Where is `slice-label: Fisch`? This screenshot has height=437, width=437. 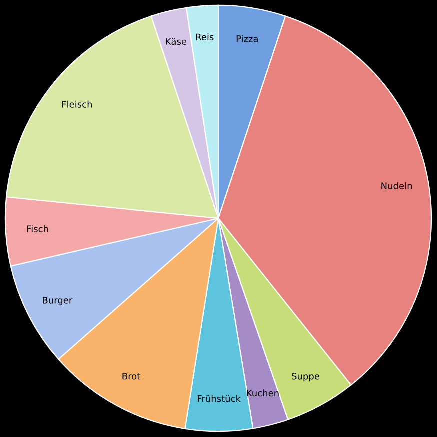 slice-label: Fisch is located at coordinates (37, 229).